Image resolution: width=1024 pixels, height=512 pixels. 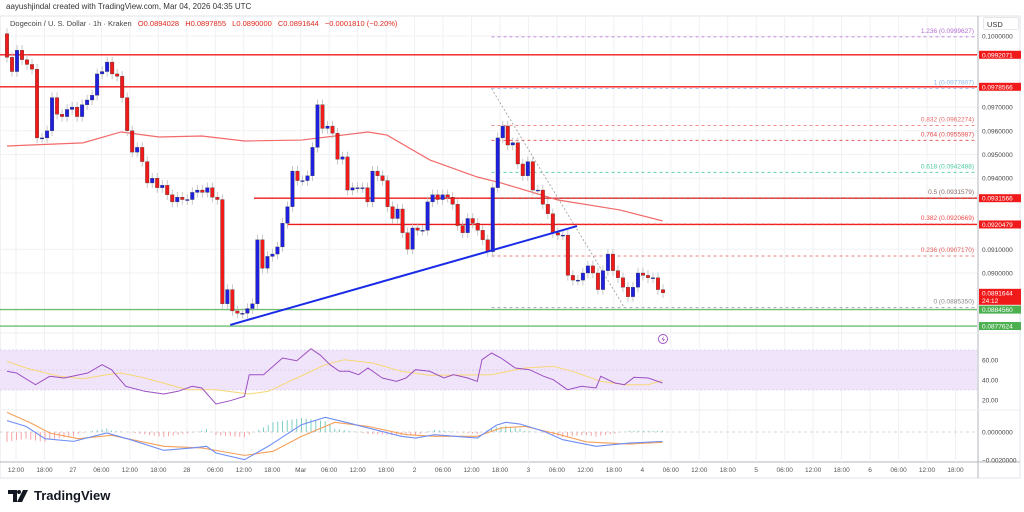 I want to click on tradingview-logo-icon, so click(x=18, y=495).